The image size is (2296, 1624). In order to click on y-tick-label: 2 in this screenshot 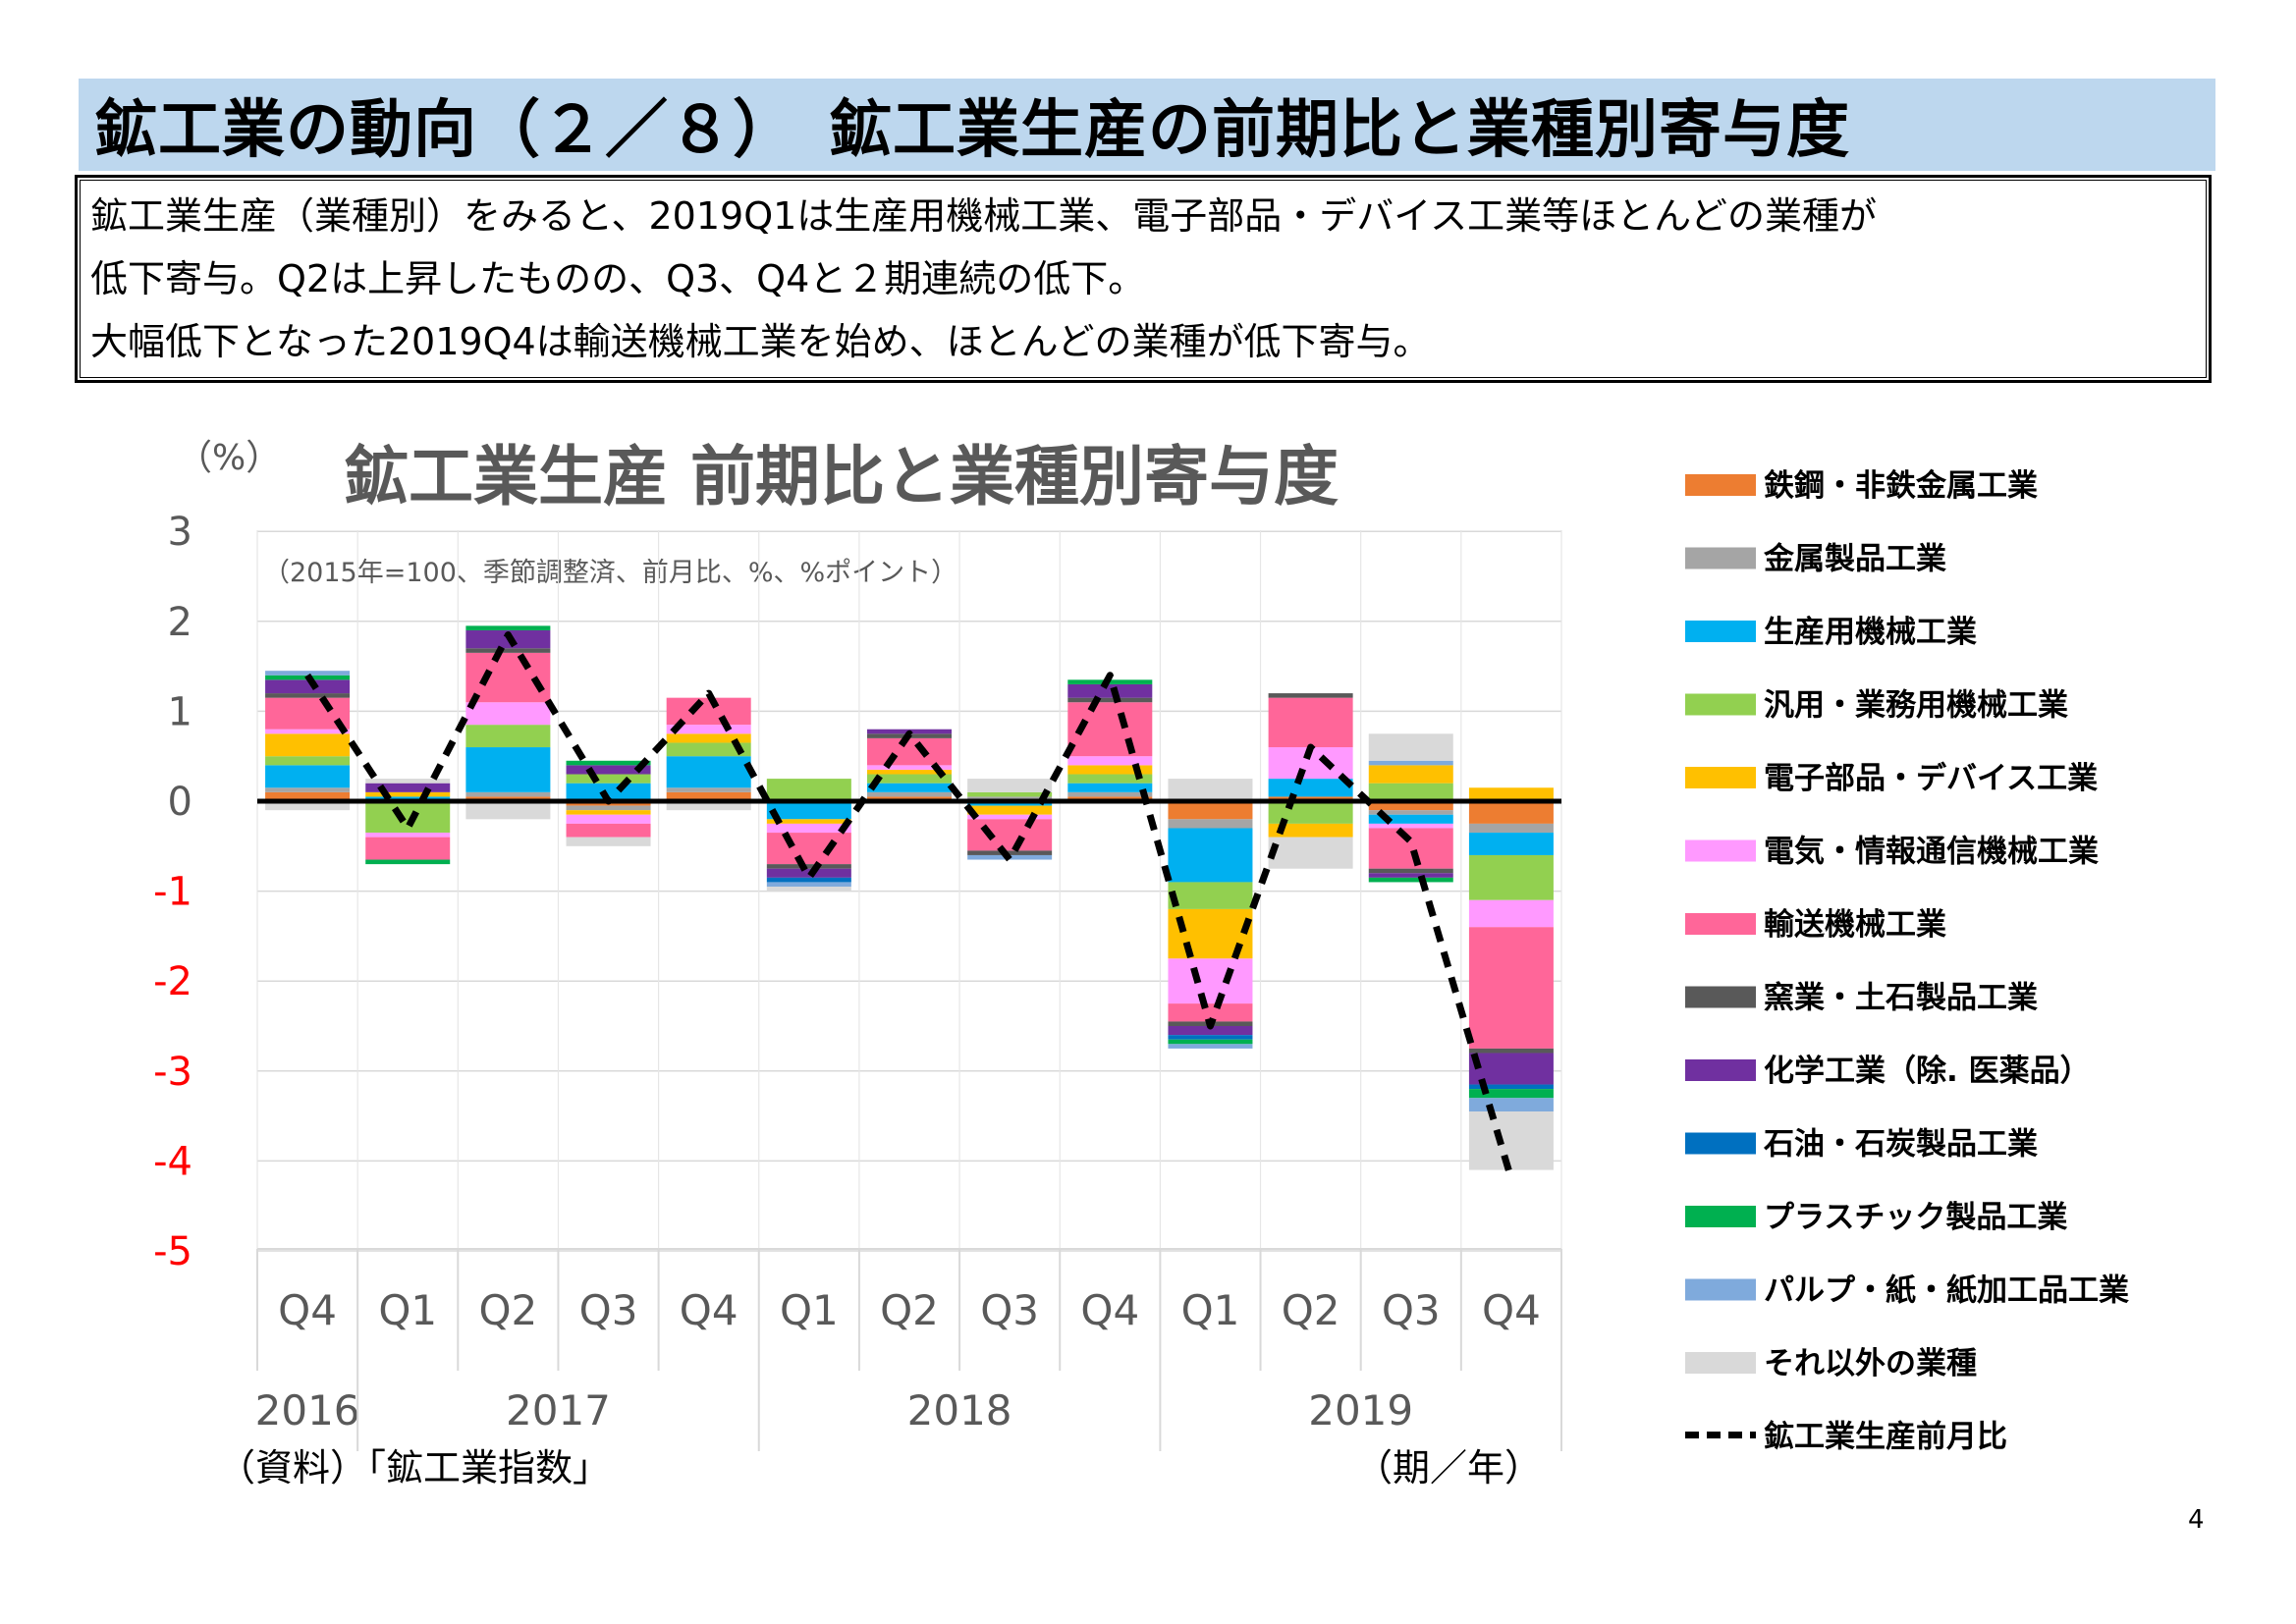, I will do `click(180, 622)`.